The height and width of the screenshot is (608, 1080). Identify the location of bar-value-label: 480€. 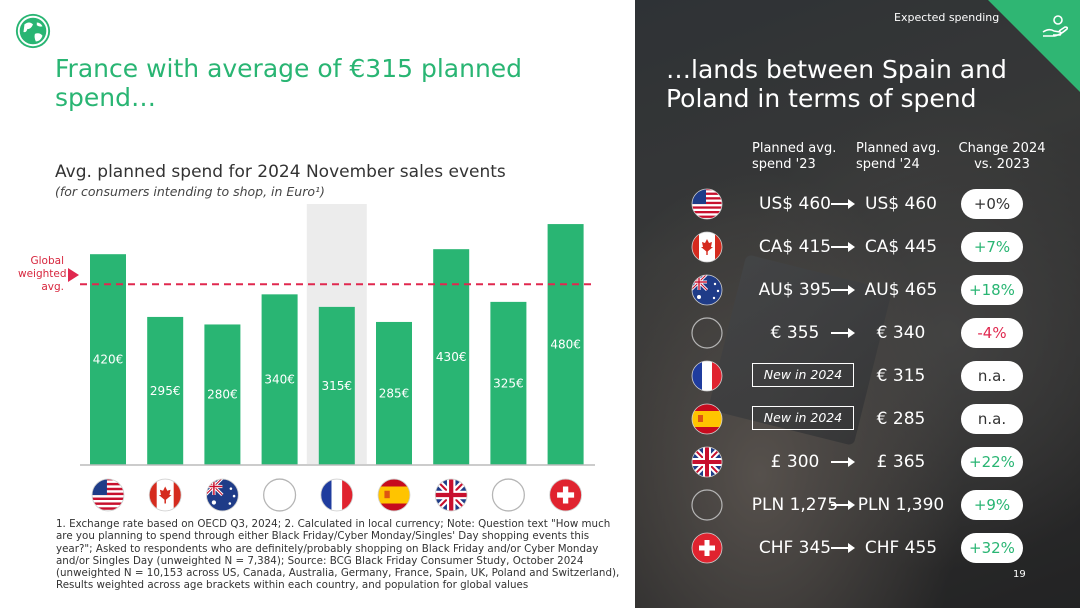
(565, 345).